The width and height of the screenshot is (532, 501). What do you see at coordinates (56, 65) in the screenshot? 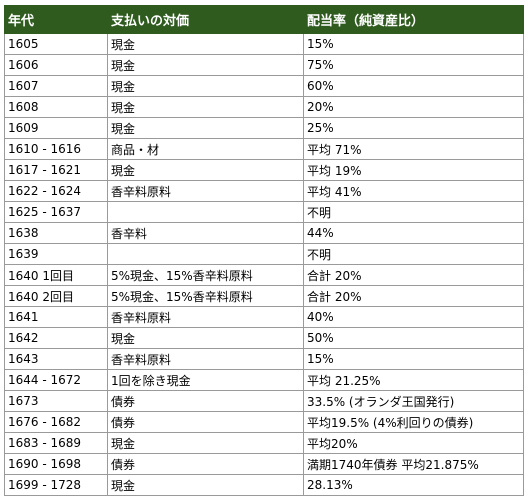
I see `cell-period: 1606` at bounding box center [56, 65].